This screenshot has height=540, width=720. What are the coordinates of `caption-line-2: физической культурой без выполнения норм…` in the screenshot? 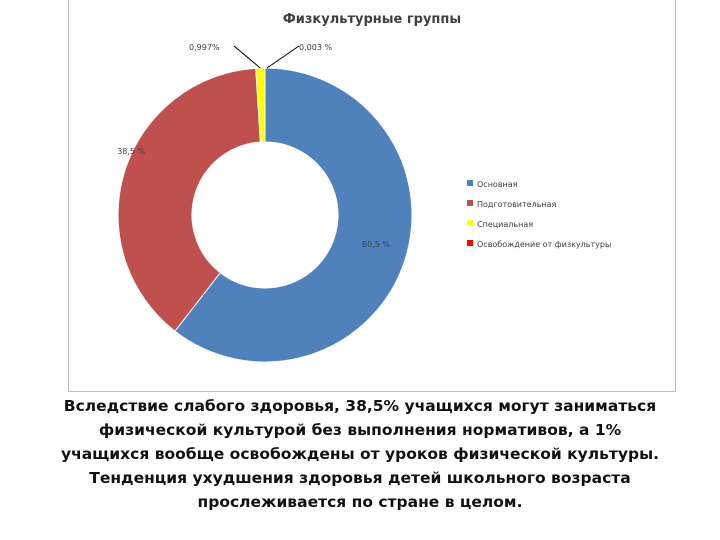 It's located at (360, 430).